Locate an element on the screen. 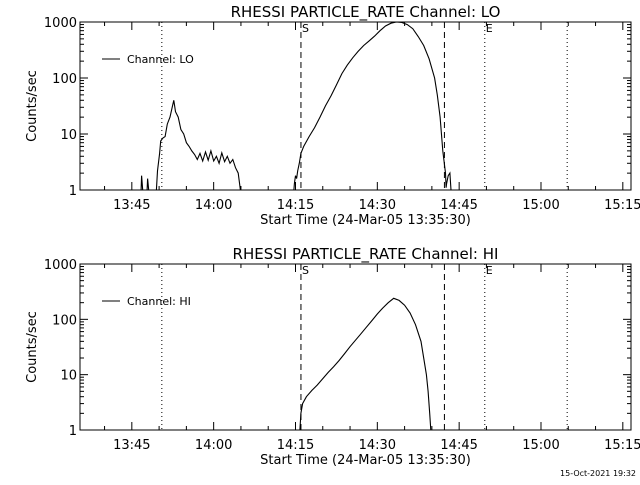 The image size is (640, 485). generation-timestamp: 15-Oct-2021 19:32 is located at coordinates (598, 473).